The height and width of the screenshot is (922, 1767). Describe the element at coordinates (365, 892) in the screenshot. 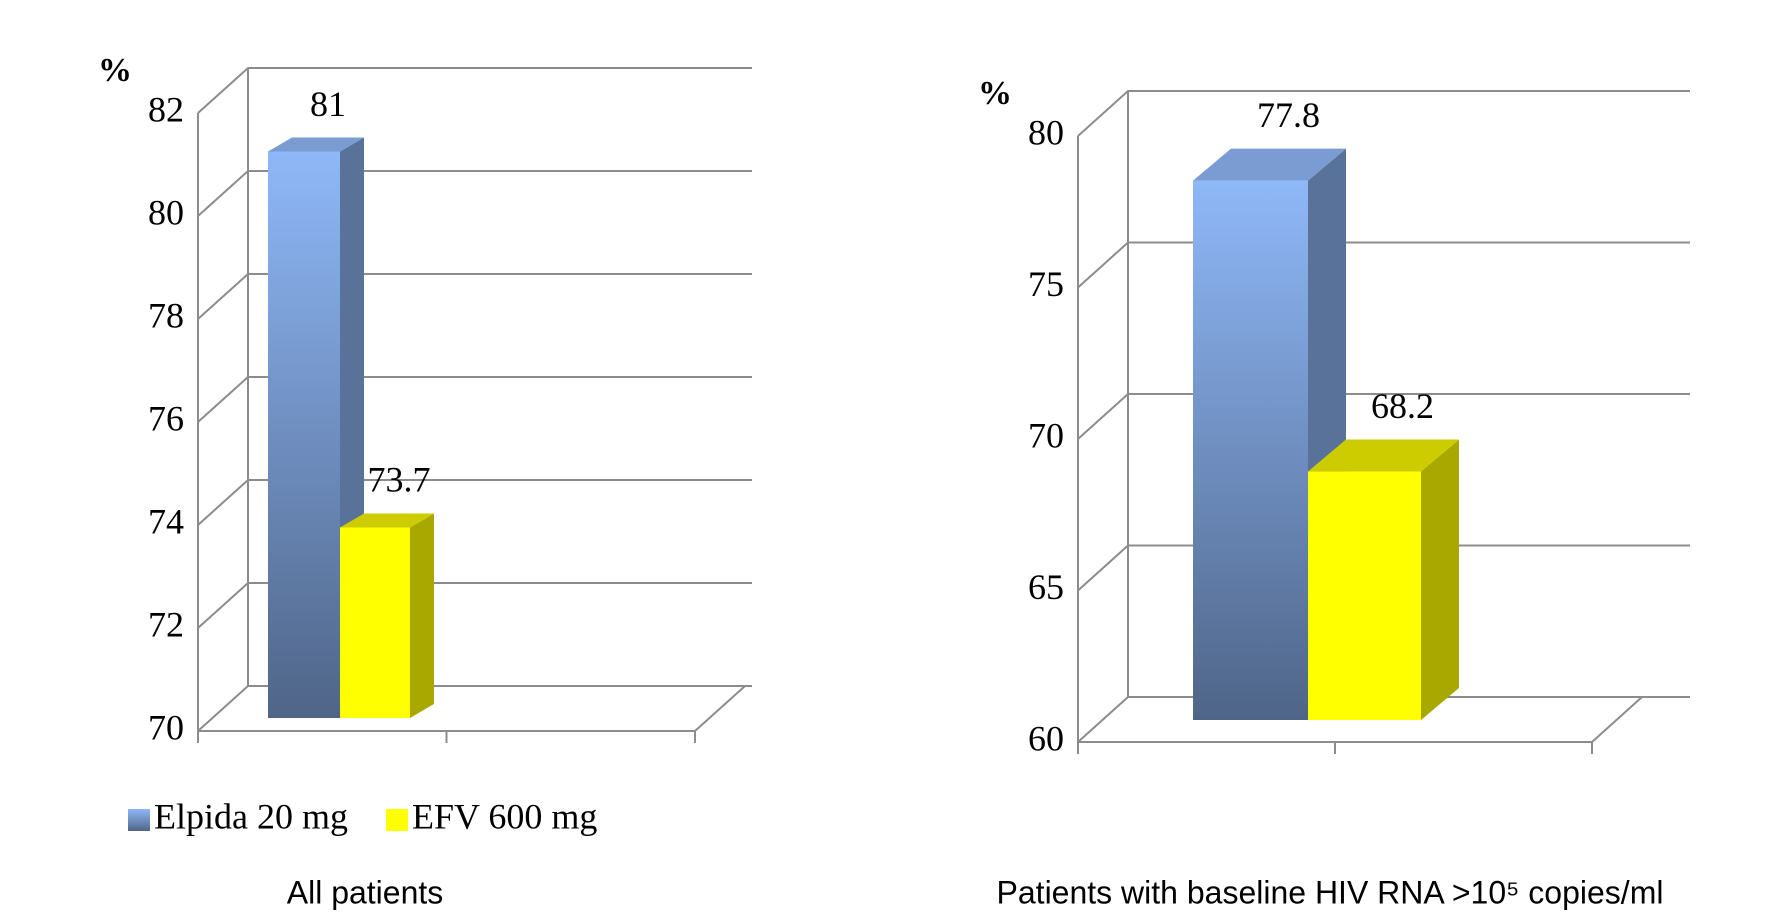

I see `chart-caption: All patients` at that location.